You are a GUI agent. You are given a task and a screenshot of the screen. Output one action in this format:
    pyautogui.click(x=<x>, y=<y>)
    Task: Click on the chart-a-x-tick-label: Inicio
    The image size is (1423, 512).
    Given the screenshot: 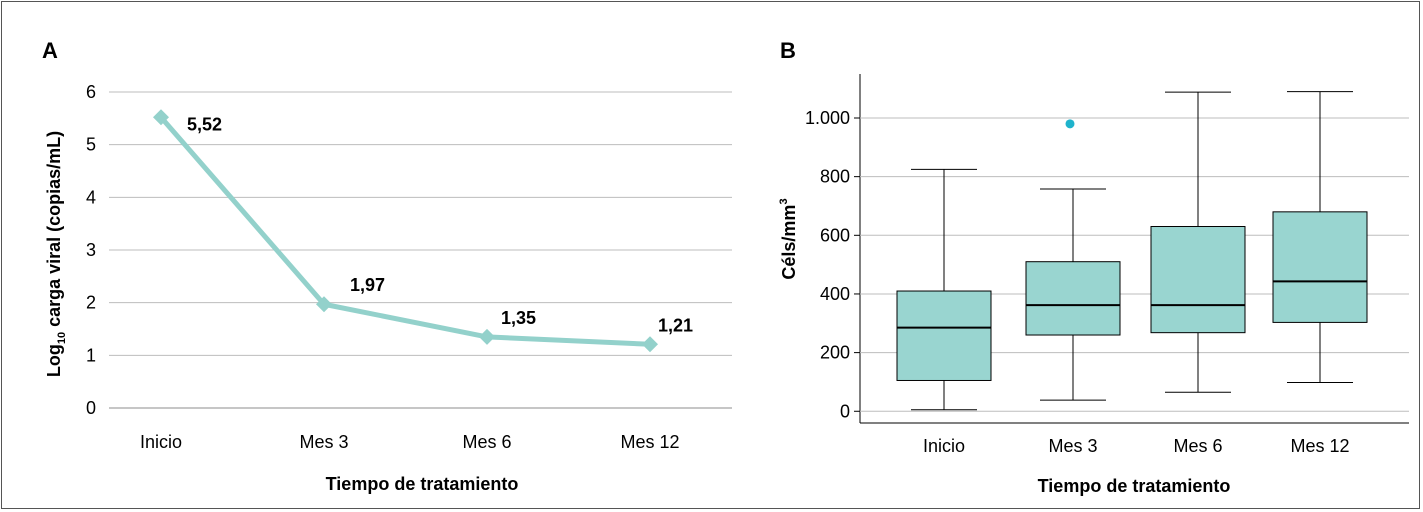 What is the action you would take?
    pyautogui.click(x=161, y=442)
    